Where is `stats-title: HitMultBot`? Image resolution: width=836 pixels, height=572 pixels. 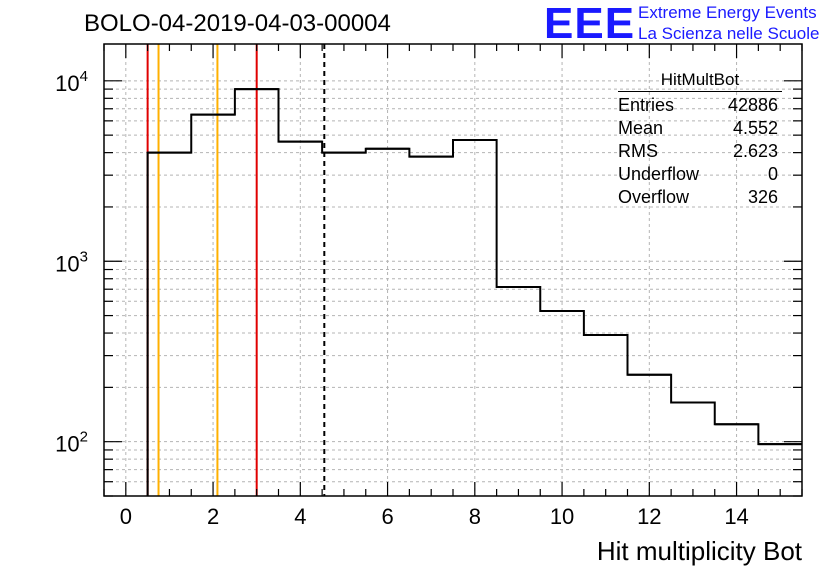 stats-title: HitMultBot is located at coordinates (700, 81).